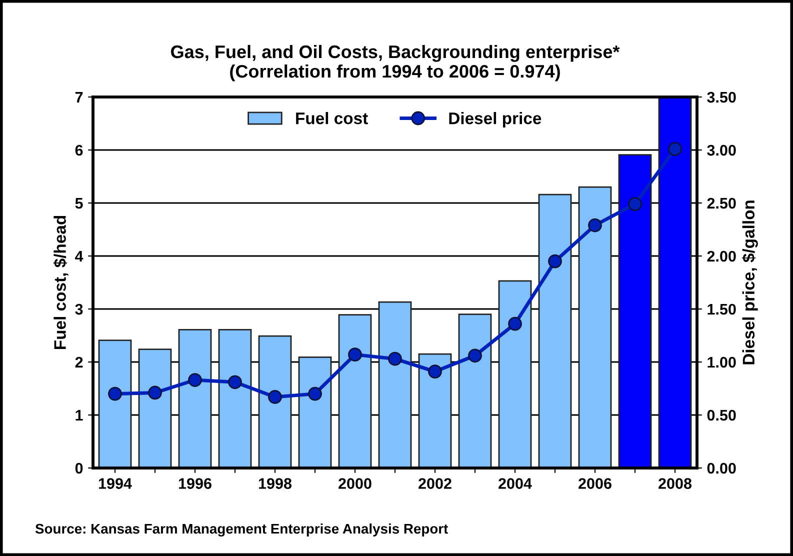 The image size is (793, 556). I want to click on y2-tick-label: 0.00, so click(721, 468).